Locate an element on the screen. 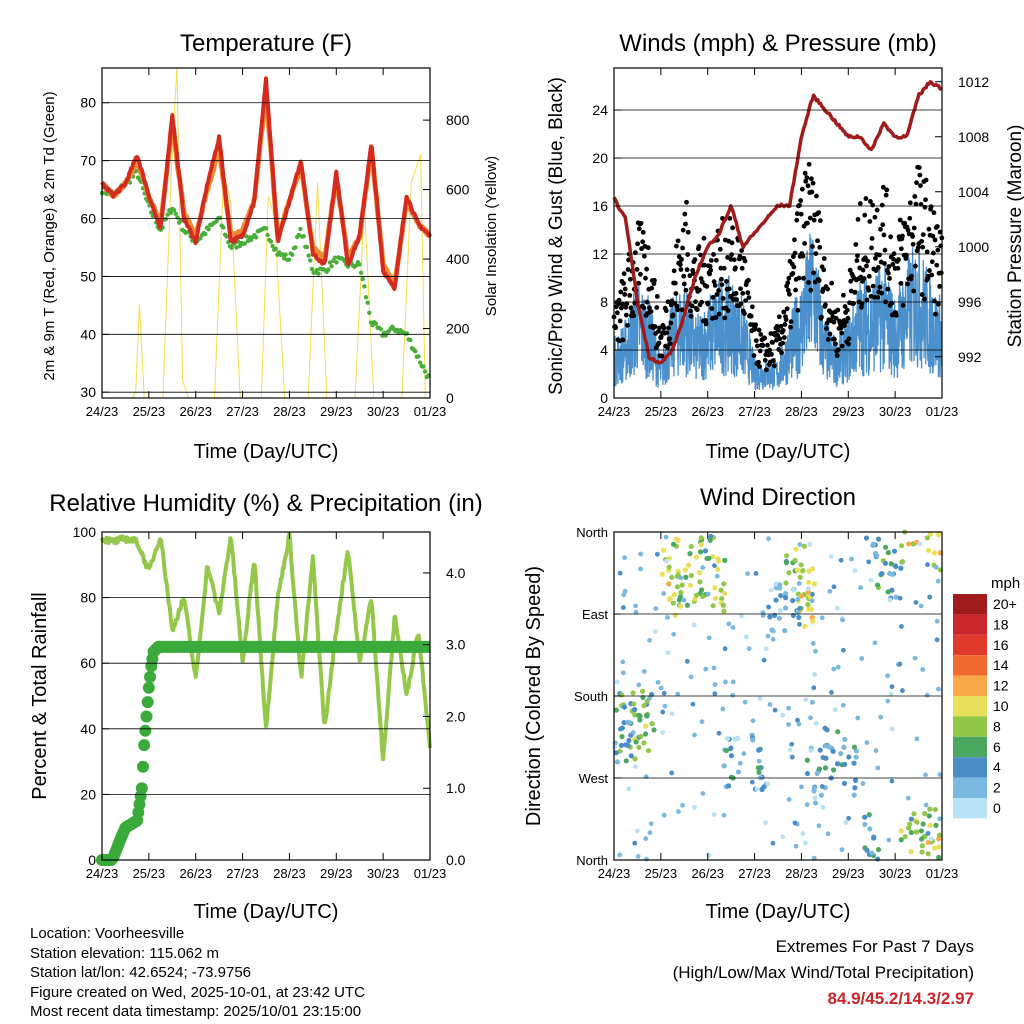 Image resolution: width=1024 pixels, height=1024 pixels. legend-label: 10 is located at coordinates (1001, 706).